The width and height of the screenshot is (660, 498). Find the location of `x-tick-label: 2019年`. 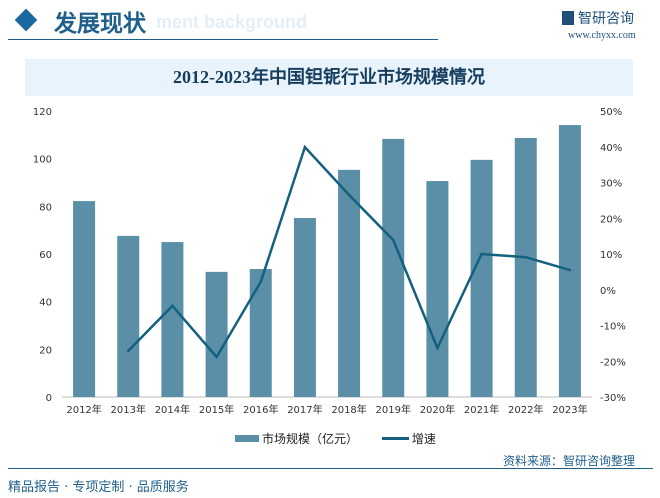

x-tick-label: 2019年 is located at coordinates (393, 409).